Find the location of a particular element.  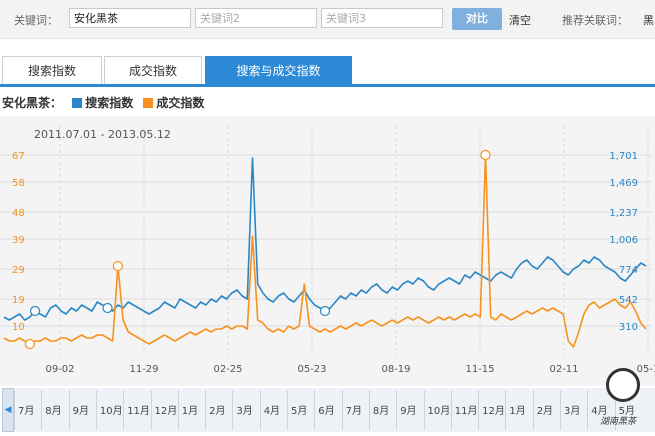

search-legend-swatch is located at coordinates (77, 103).